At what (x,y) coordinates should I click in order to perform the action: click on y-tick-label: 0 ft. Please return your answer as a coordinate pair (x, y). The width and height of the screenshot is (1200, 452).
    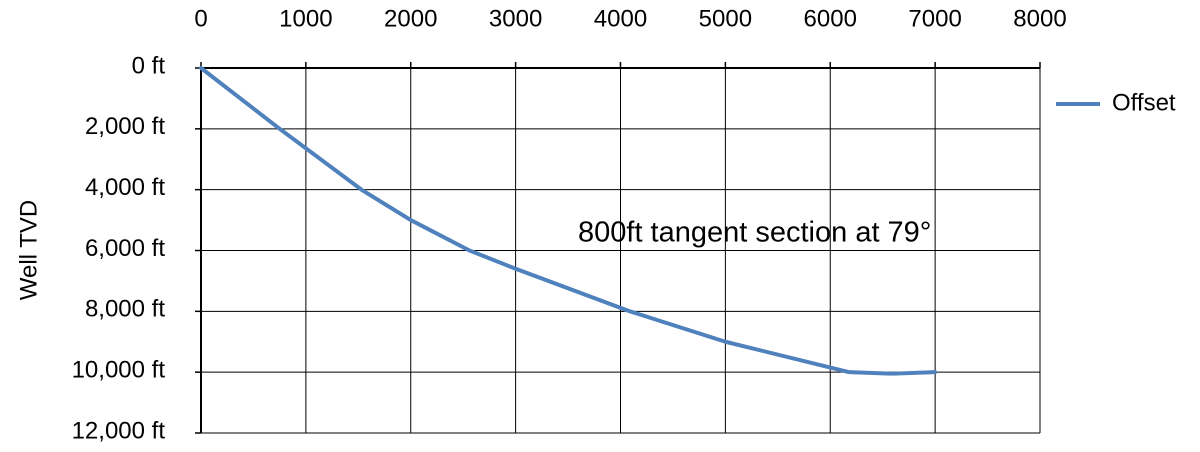
    Looking at the image, I should click on (149, 65).